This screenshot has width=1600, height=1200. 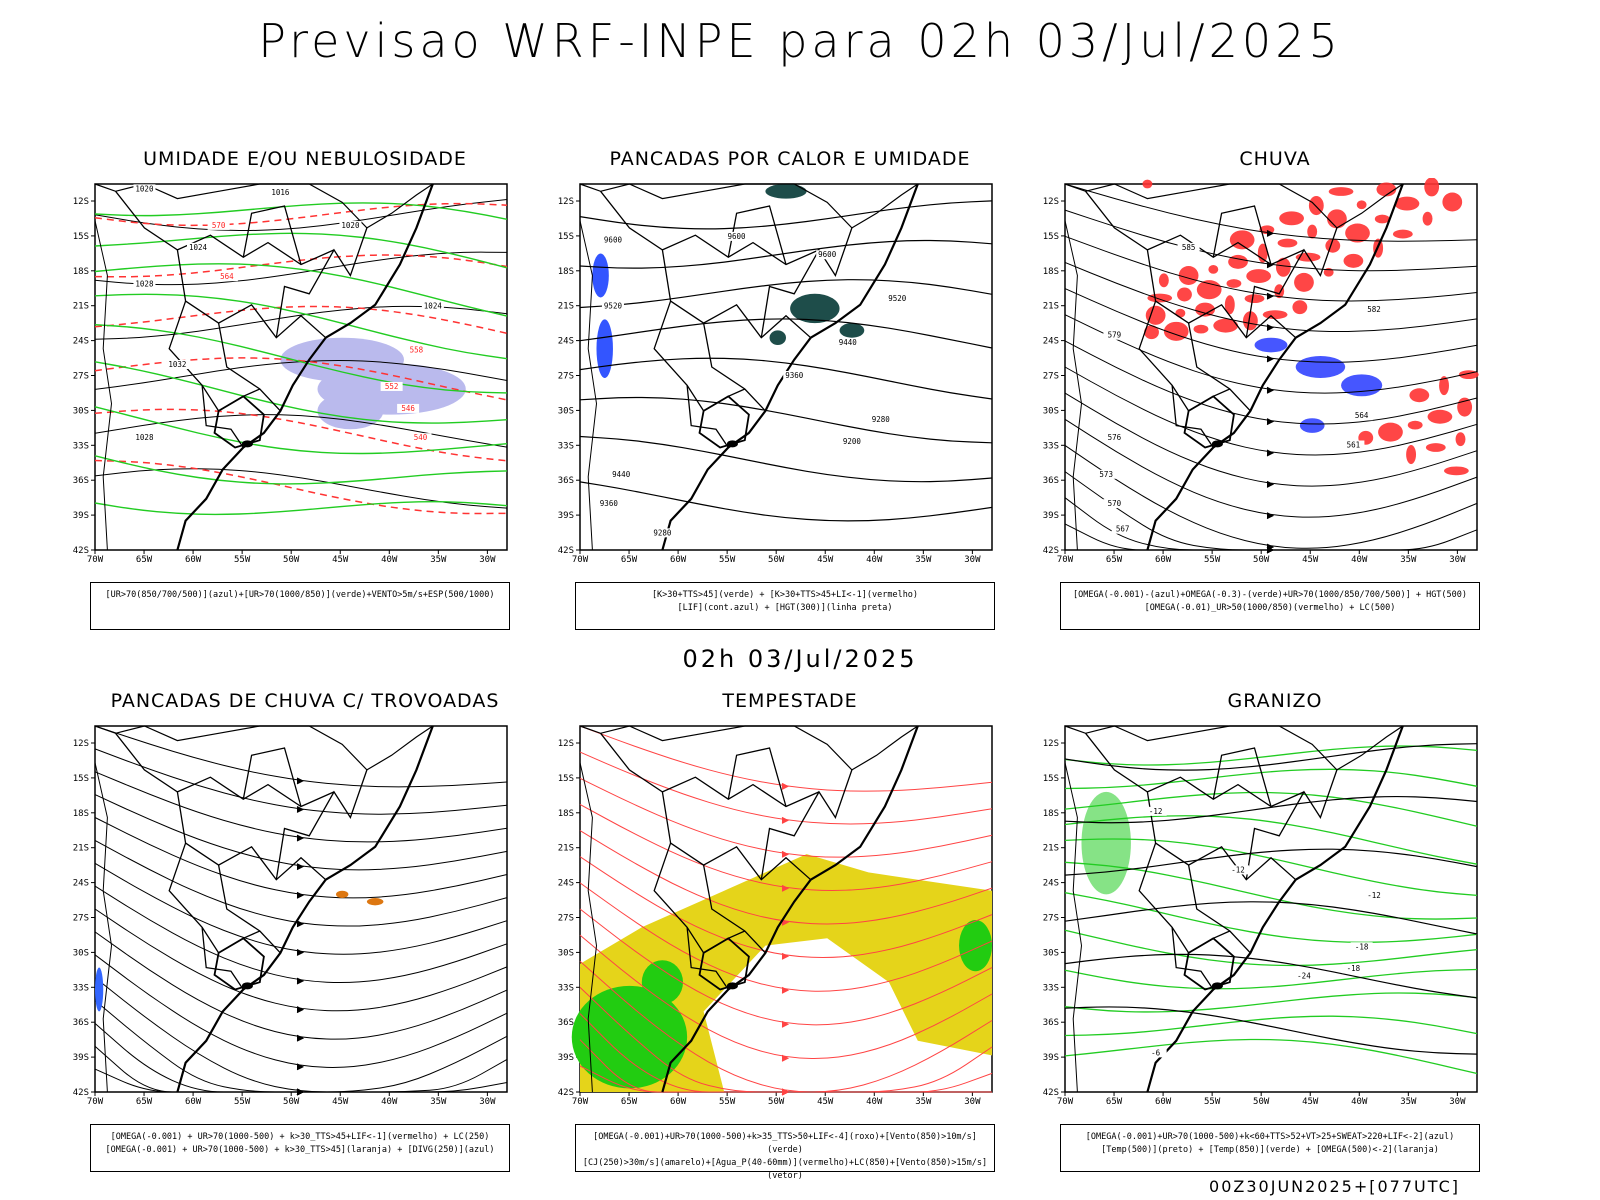 I want to click on lat-tick-label: 21S, so click(x=566, y=307).